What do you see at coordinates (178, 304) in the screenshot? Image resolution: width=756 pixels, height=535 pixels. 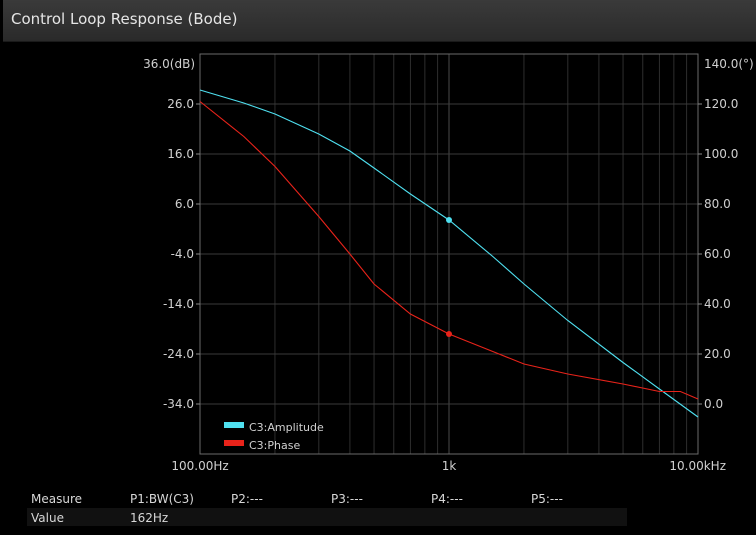 I see `y-left-tick-label: -14.0` at bounding box center [178, 304].